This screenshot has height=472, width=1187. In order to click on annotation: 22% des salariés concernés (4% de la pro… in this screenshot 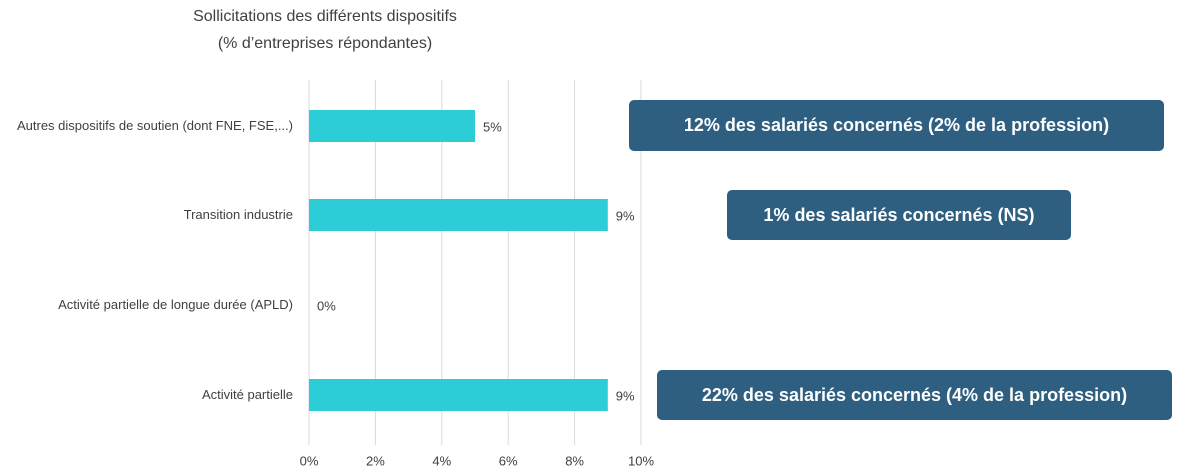, I will do `click(914, 395)`.